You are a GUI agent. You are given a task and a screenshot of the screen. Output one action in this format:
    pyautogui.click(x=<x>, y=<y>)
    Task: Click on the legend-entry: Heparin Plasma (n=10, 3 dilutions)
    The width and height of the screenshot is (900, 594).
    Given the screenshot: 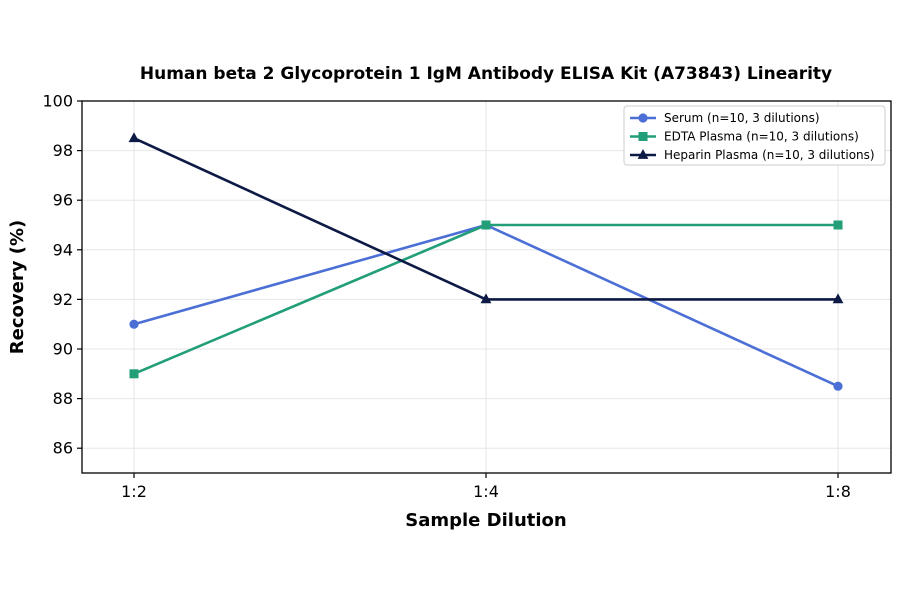 What is the action you would take?
    pyautogui.click(x=752, y=155)
    